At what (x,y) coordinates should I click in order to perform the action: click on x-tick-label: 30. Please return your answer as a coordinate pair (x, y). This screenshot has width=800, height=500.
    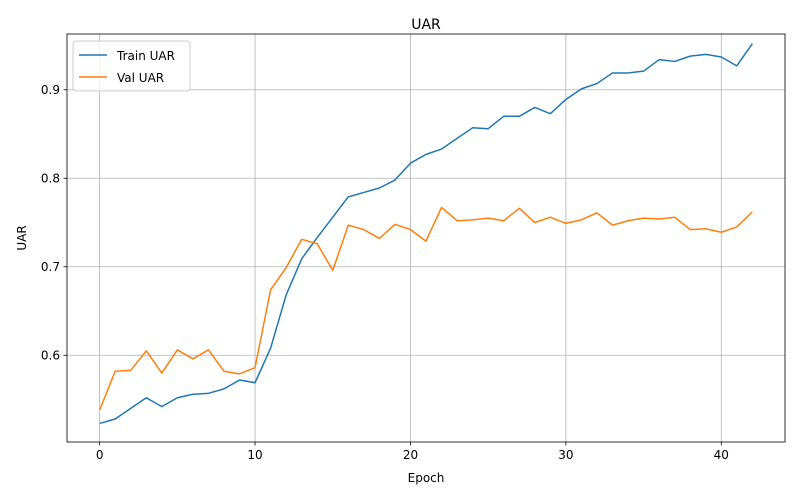
    Looking at the image, I should click on (565, 455).